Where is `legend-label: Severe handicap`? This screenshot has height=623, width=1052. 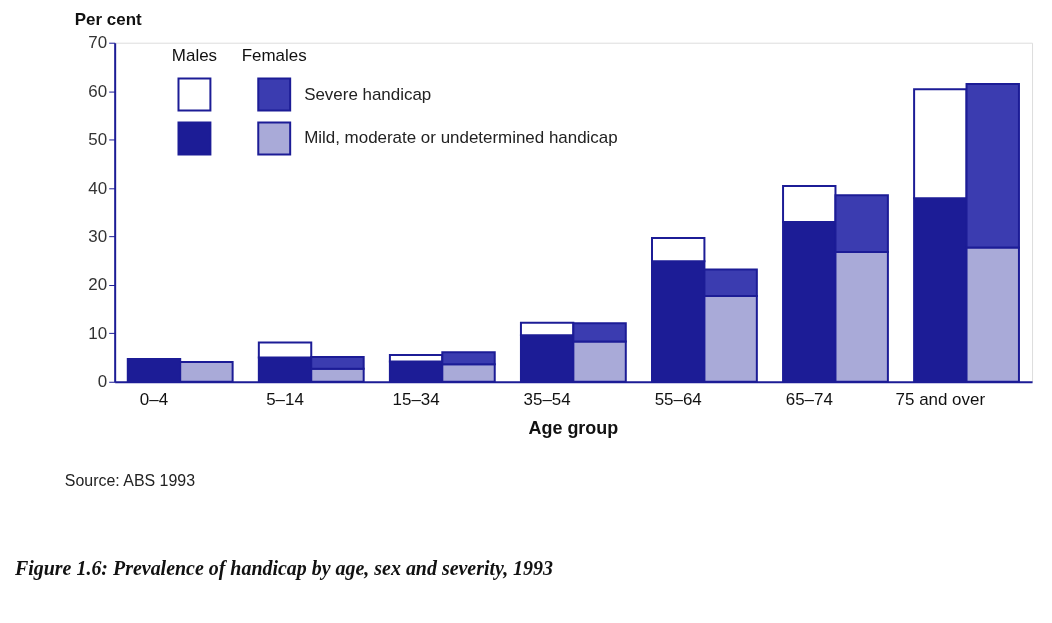
legend-label: Severe handicap is located at coordinates (368, 94).